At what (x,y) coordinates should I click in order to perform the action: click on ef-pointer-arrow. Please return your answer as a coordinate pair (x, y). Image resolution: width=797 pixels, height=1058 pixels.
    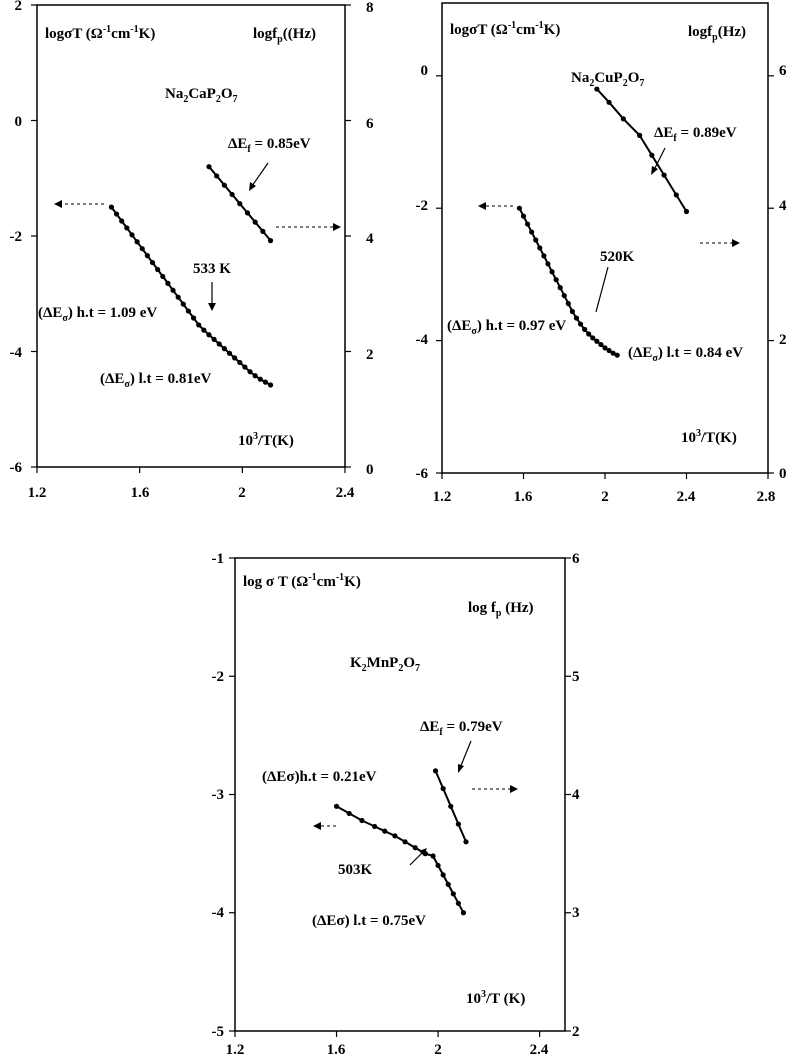
    Looking at the image, I should click on (659, 159).